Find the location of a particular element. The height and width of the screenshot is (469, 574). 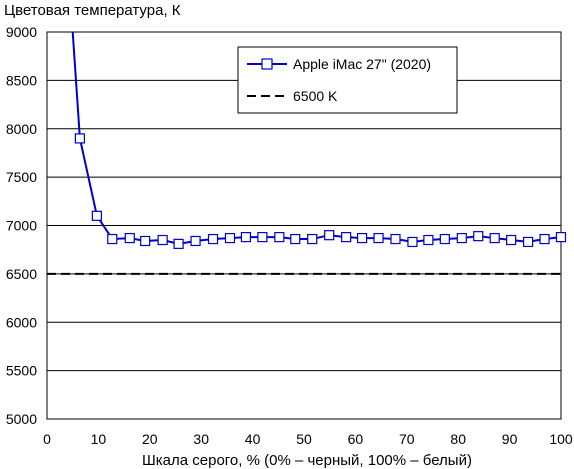

x-tick-label: 70 is located at coordinates (407, 439).